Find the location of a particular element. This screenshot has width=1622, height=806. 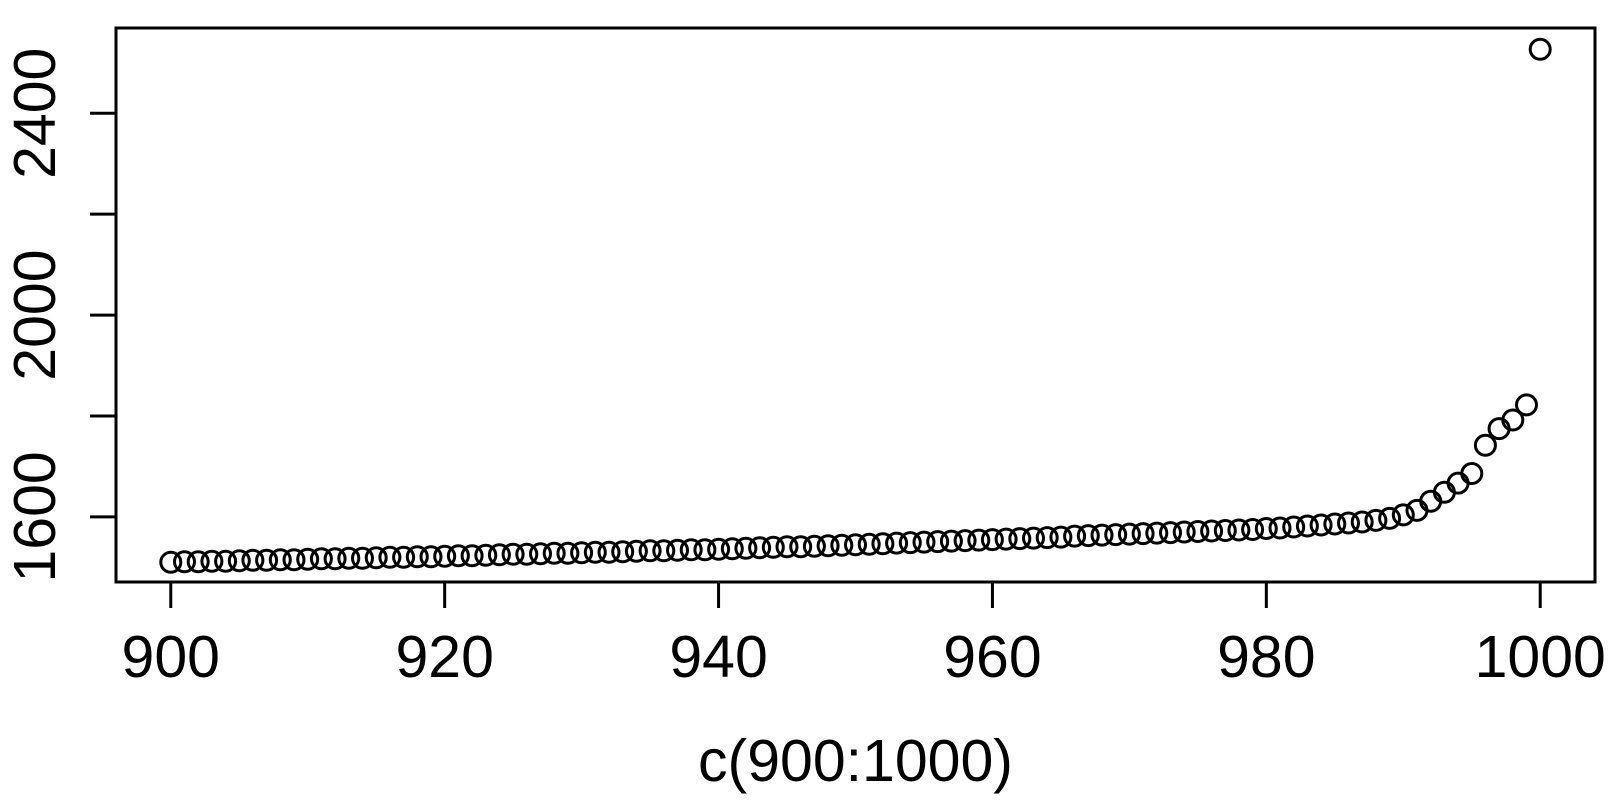

x-axis: 900 920 940 960 980 1000 is located at coordinates (864, 636).